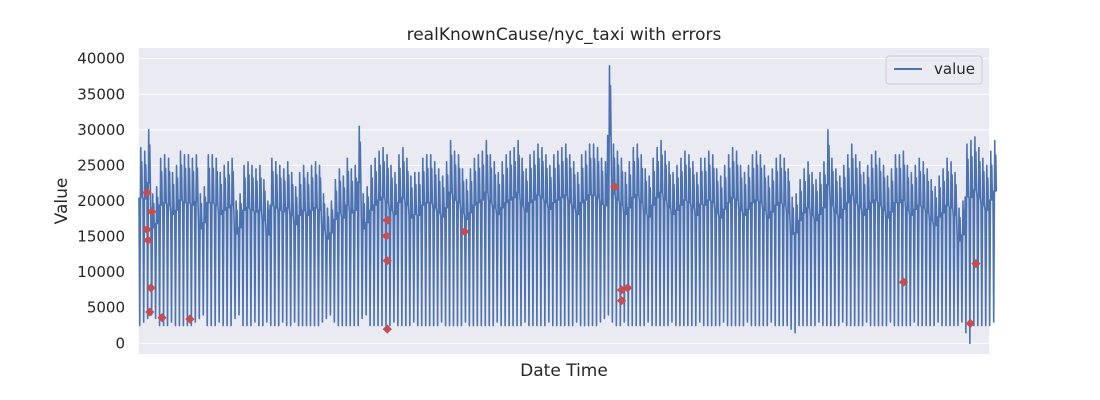 Image resolution: width=1100 pixels, height=400 pixels. What do you see at coordinates (101, 165) in the screenshot?
I see `y-tick-label: 25000` at bounding box center [101, 165].